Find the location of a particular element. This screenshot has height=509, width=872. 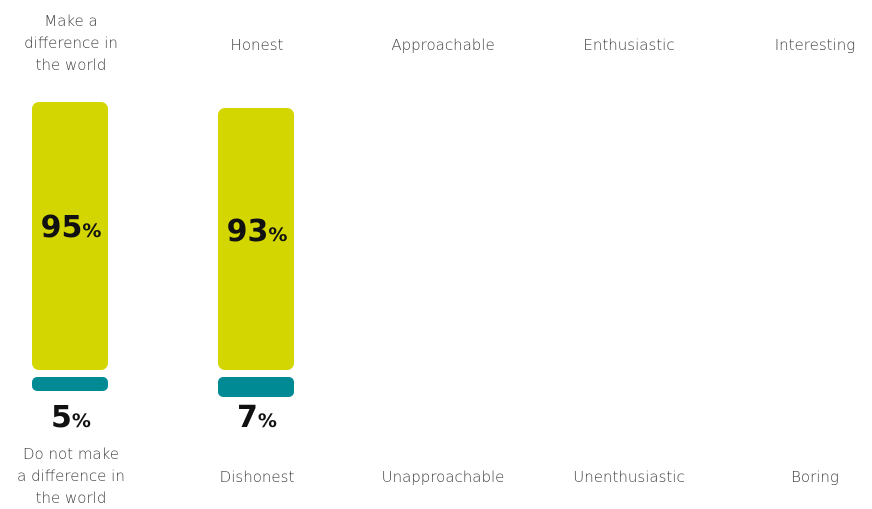

positive-label-line: difference in is located at coordinates (71, 43).